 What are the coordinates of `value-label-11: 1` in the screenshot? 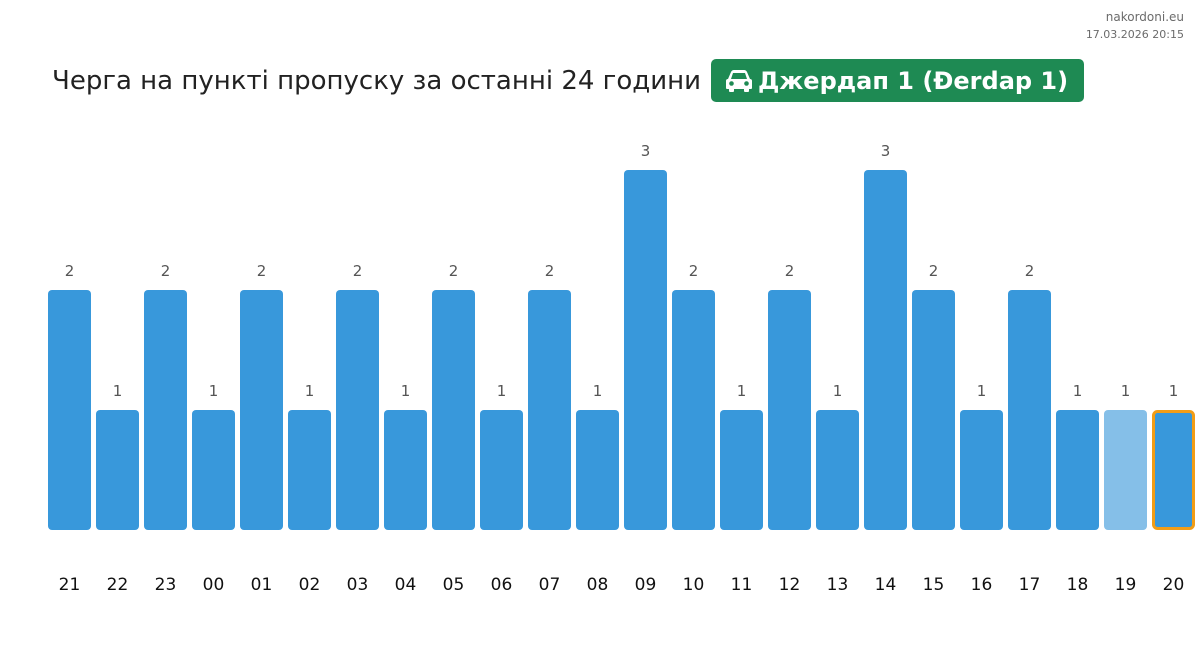 It's located at (742, 391).